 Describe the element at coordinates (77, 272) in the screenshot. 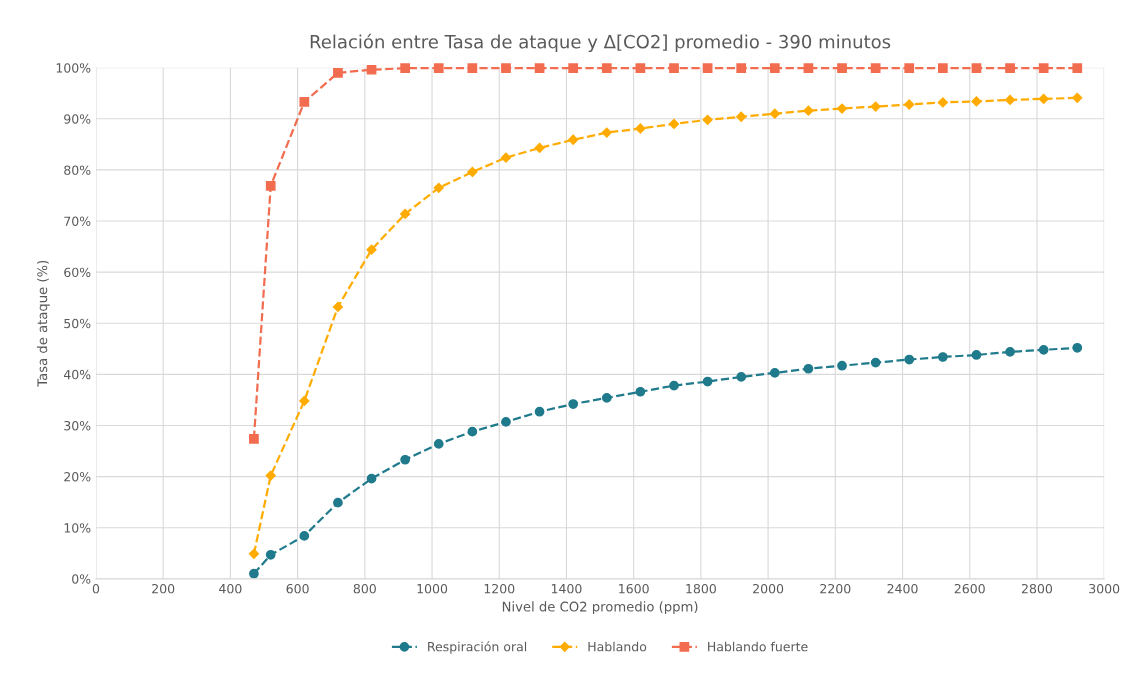

I see `y-tick-label: 60%` at that location.